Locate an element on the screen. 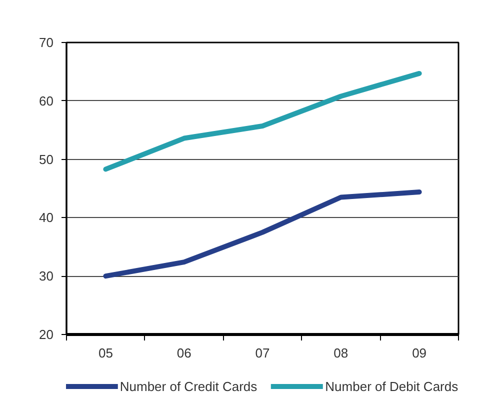 The image size is (486, 418). y-tick-label: 20 is located at coordinates (46, 334).